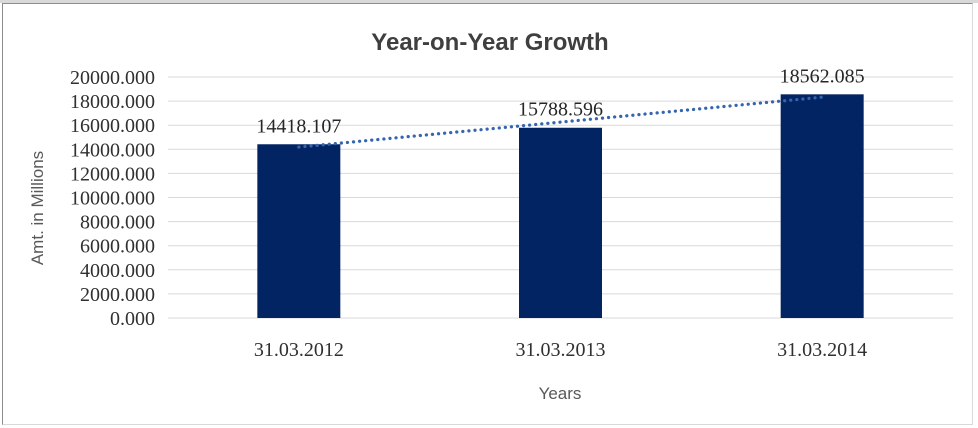 The width and height of the screenshot is (978, 428). I want to click on trendline-dotted, so click(560, 122).